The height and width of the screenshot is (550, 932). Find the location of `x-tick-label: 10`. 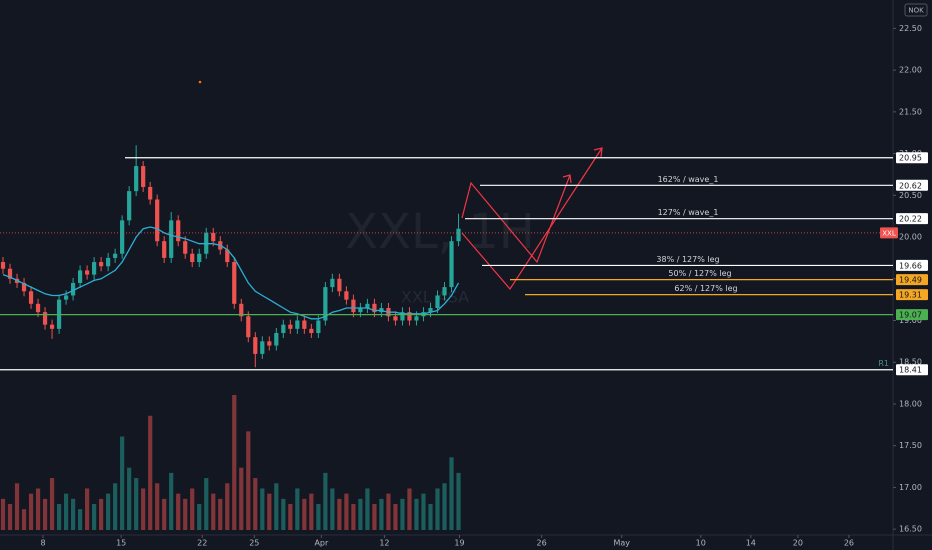

x-tick-label: 10 is located at coordinates (701, 543).